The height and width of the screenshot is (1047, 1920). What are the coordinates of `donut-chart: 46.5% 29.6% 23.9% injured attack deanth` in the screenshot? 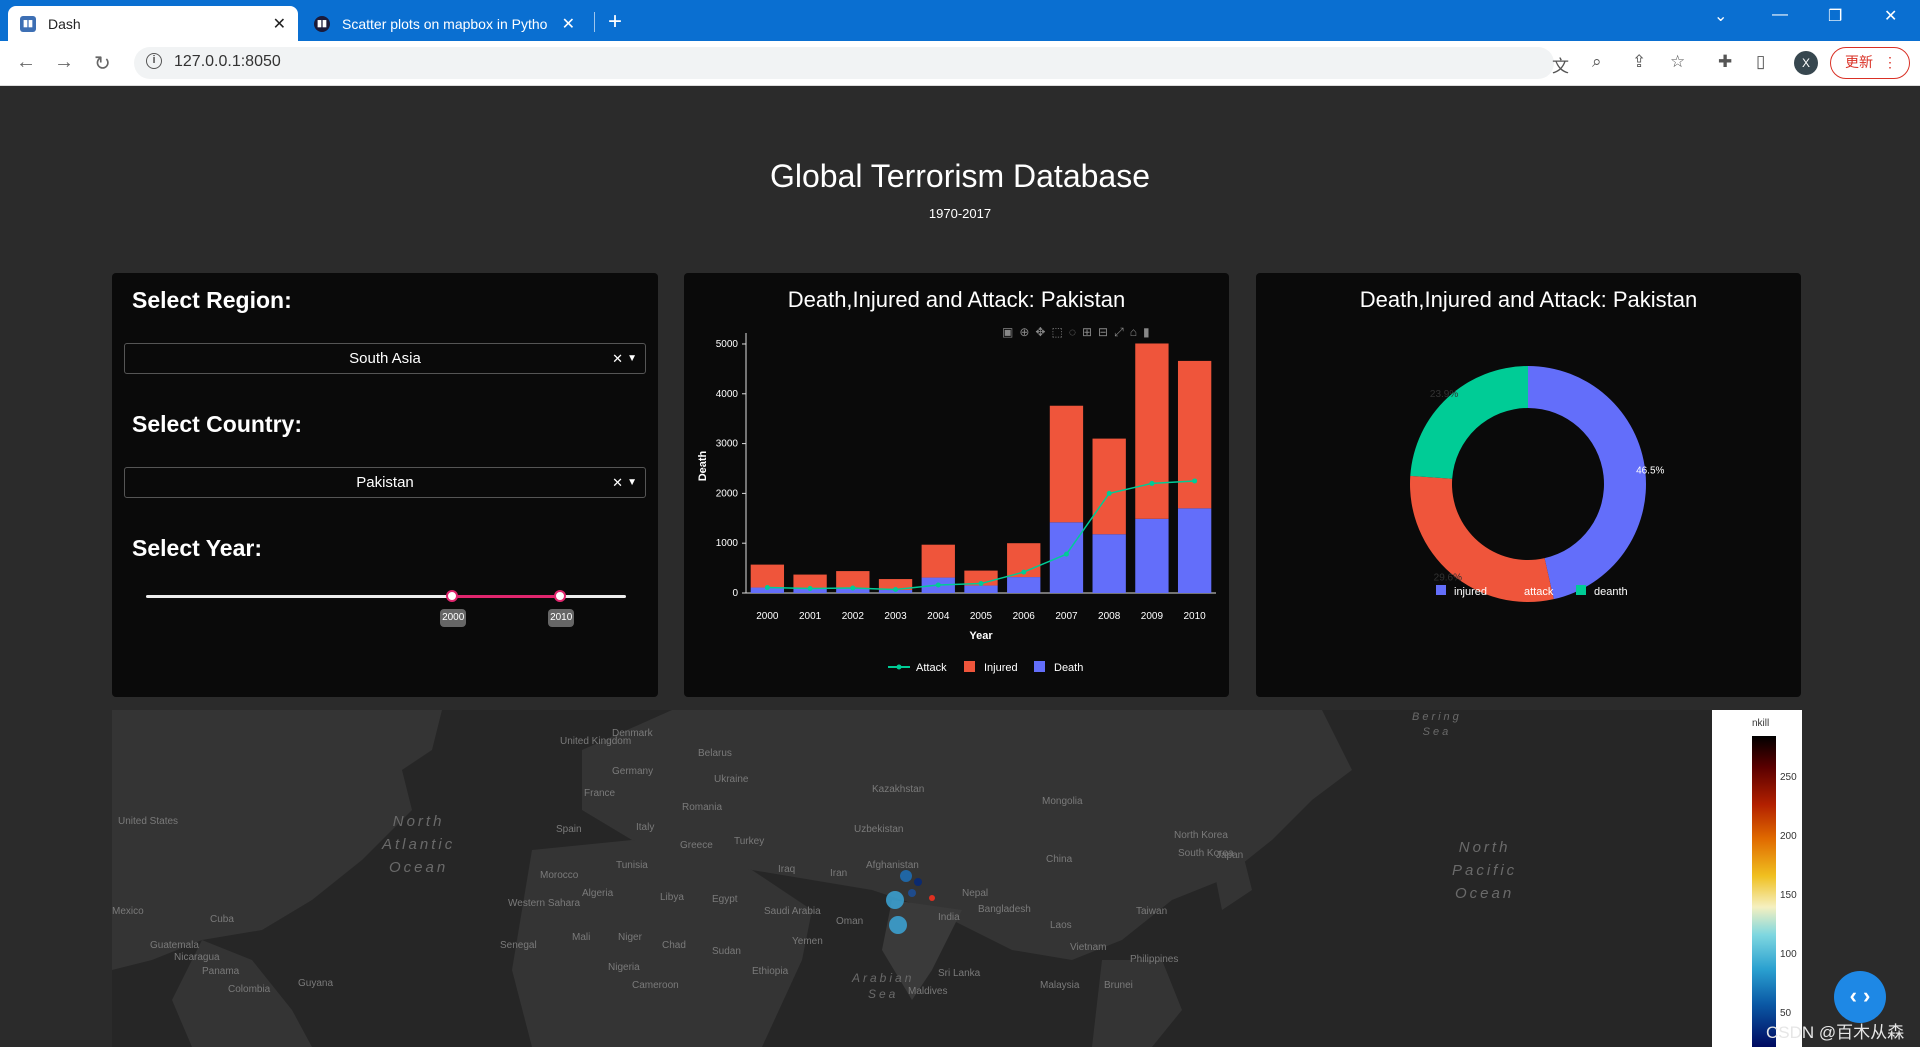 It's located at (1537, 484).